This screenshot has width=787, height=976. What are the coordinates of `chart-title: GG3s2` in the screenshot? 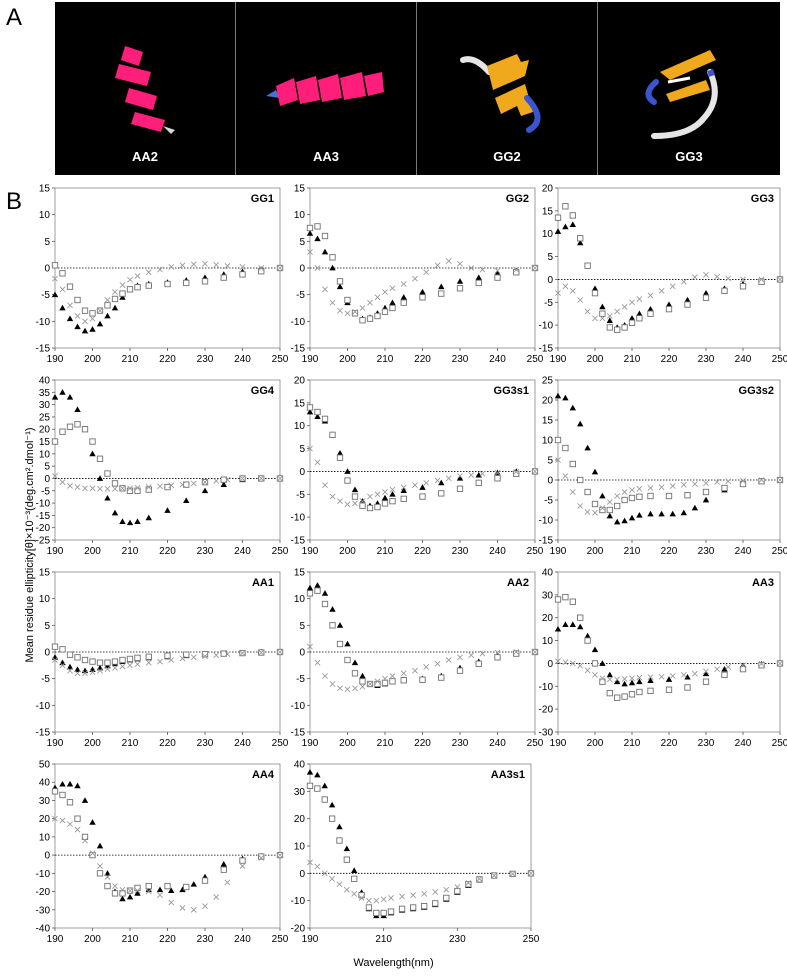 It's located at (756, 391).